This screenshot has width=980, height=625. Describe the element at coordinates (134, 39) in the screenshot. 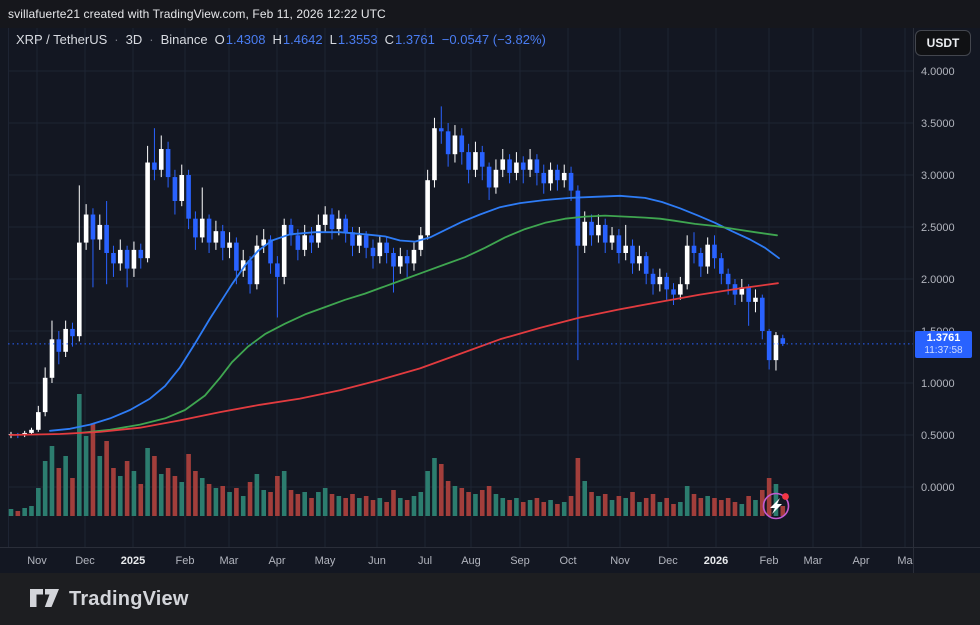

I see `interval-label: 3D` at that location.